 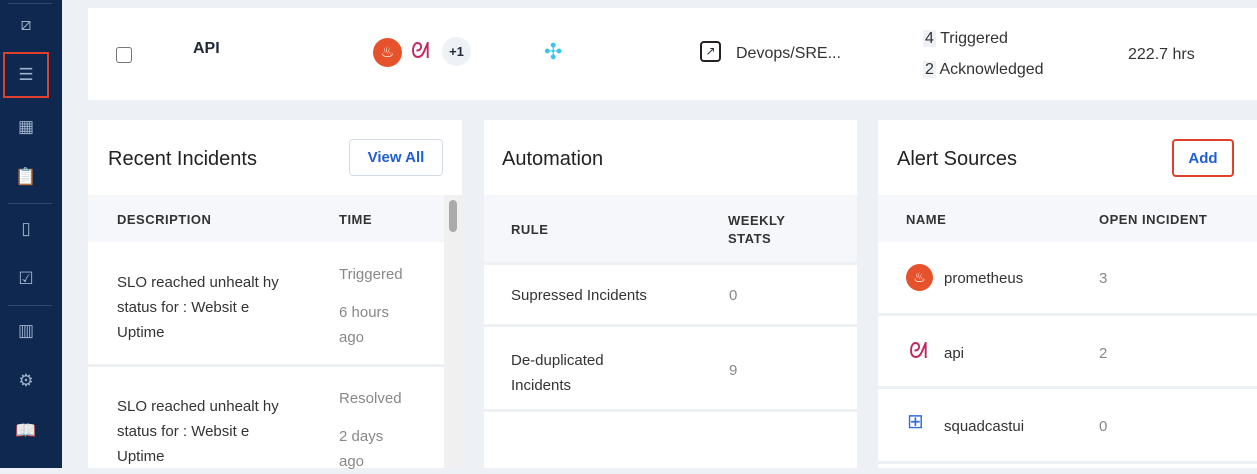 I want to click on automation-row: Supressed Incidents 0, so click(x=670, y=293).